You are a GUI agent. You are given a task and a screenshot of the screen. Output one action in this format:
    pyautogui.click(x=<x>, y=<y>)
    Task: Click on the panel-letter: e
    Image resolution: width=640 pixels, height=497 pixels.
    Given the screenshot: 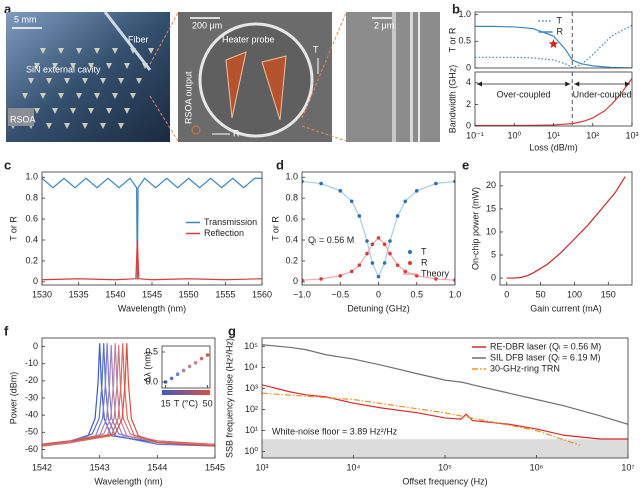 What is the action you would take?
    pyautogui.click(x=465, y=164)
    